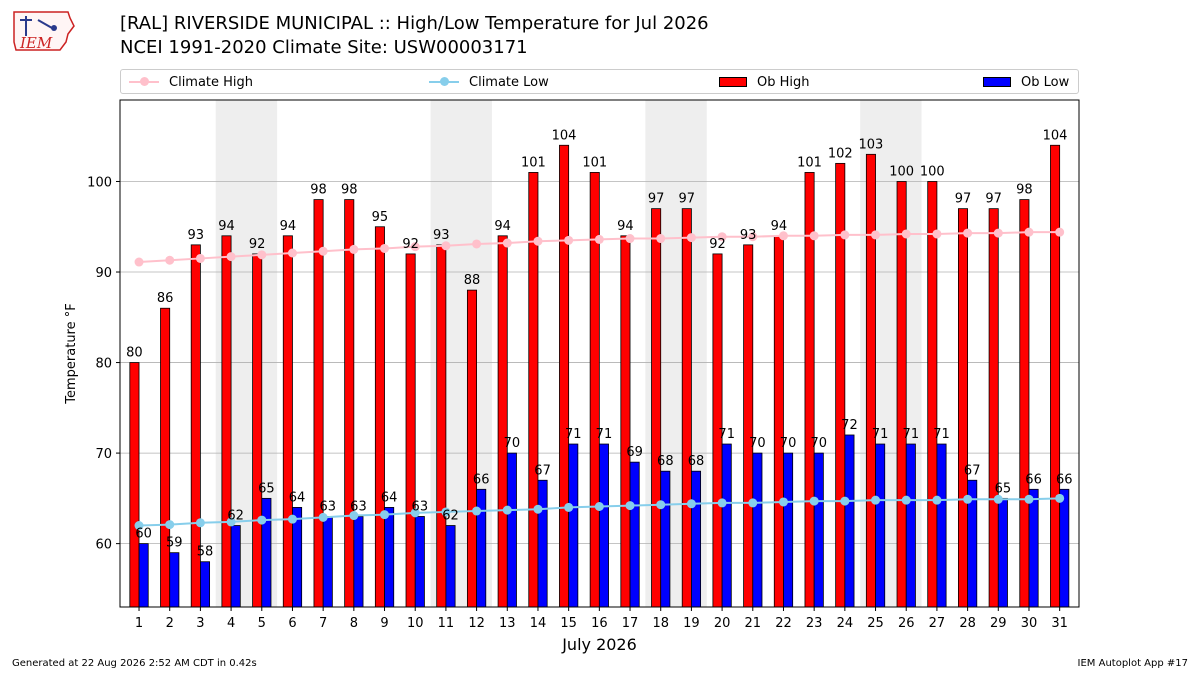 The width and height of the screenshot is (1200, 675). Describe the element at coordinates (972, 470) in the screenshot. I see `ob-low-value-label: 67` at that location.